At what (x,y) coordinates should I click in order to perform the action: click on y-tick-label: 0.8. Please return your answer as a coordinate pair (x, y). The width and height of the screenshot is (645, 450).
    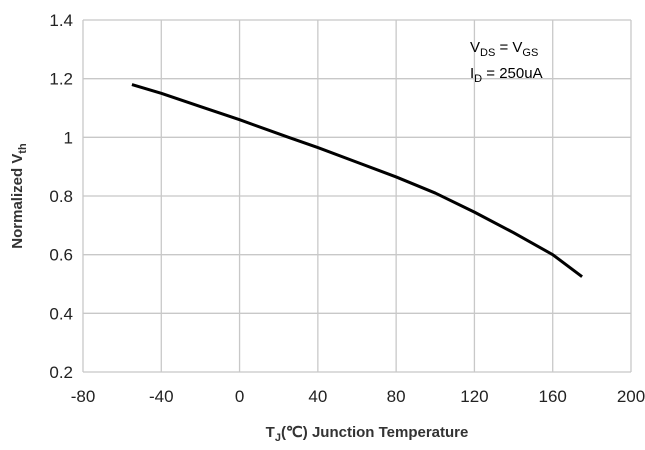
    Looking at the image, I should click on (61, 196).